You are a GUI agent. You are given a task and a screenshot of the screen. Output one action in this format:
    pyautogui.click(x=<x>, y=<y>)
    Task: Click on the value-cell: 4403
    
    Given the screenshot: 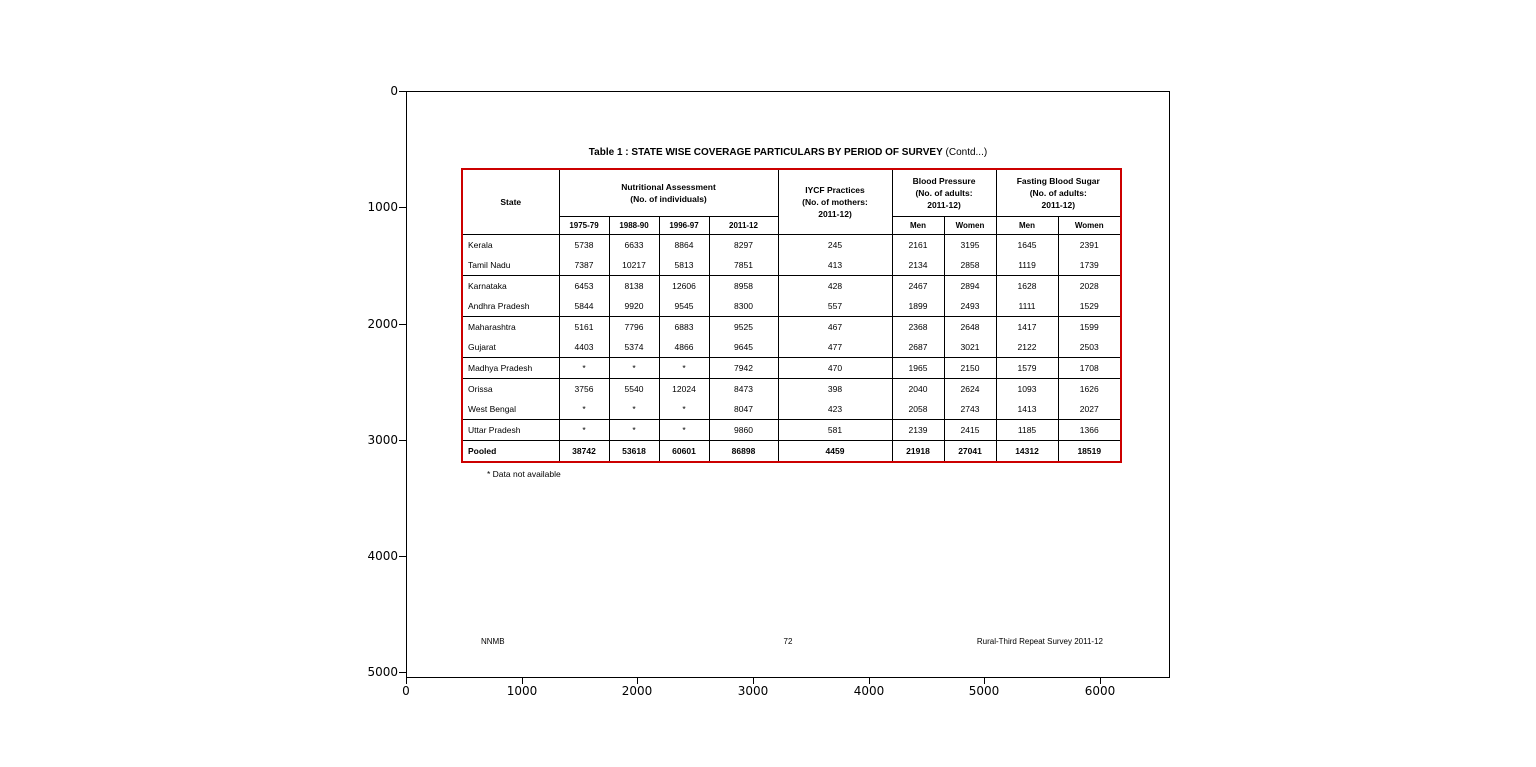 What is the action you would take?
    pyautogui.click(x=583, y=347)
    